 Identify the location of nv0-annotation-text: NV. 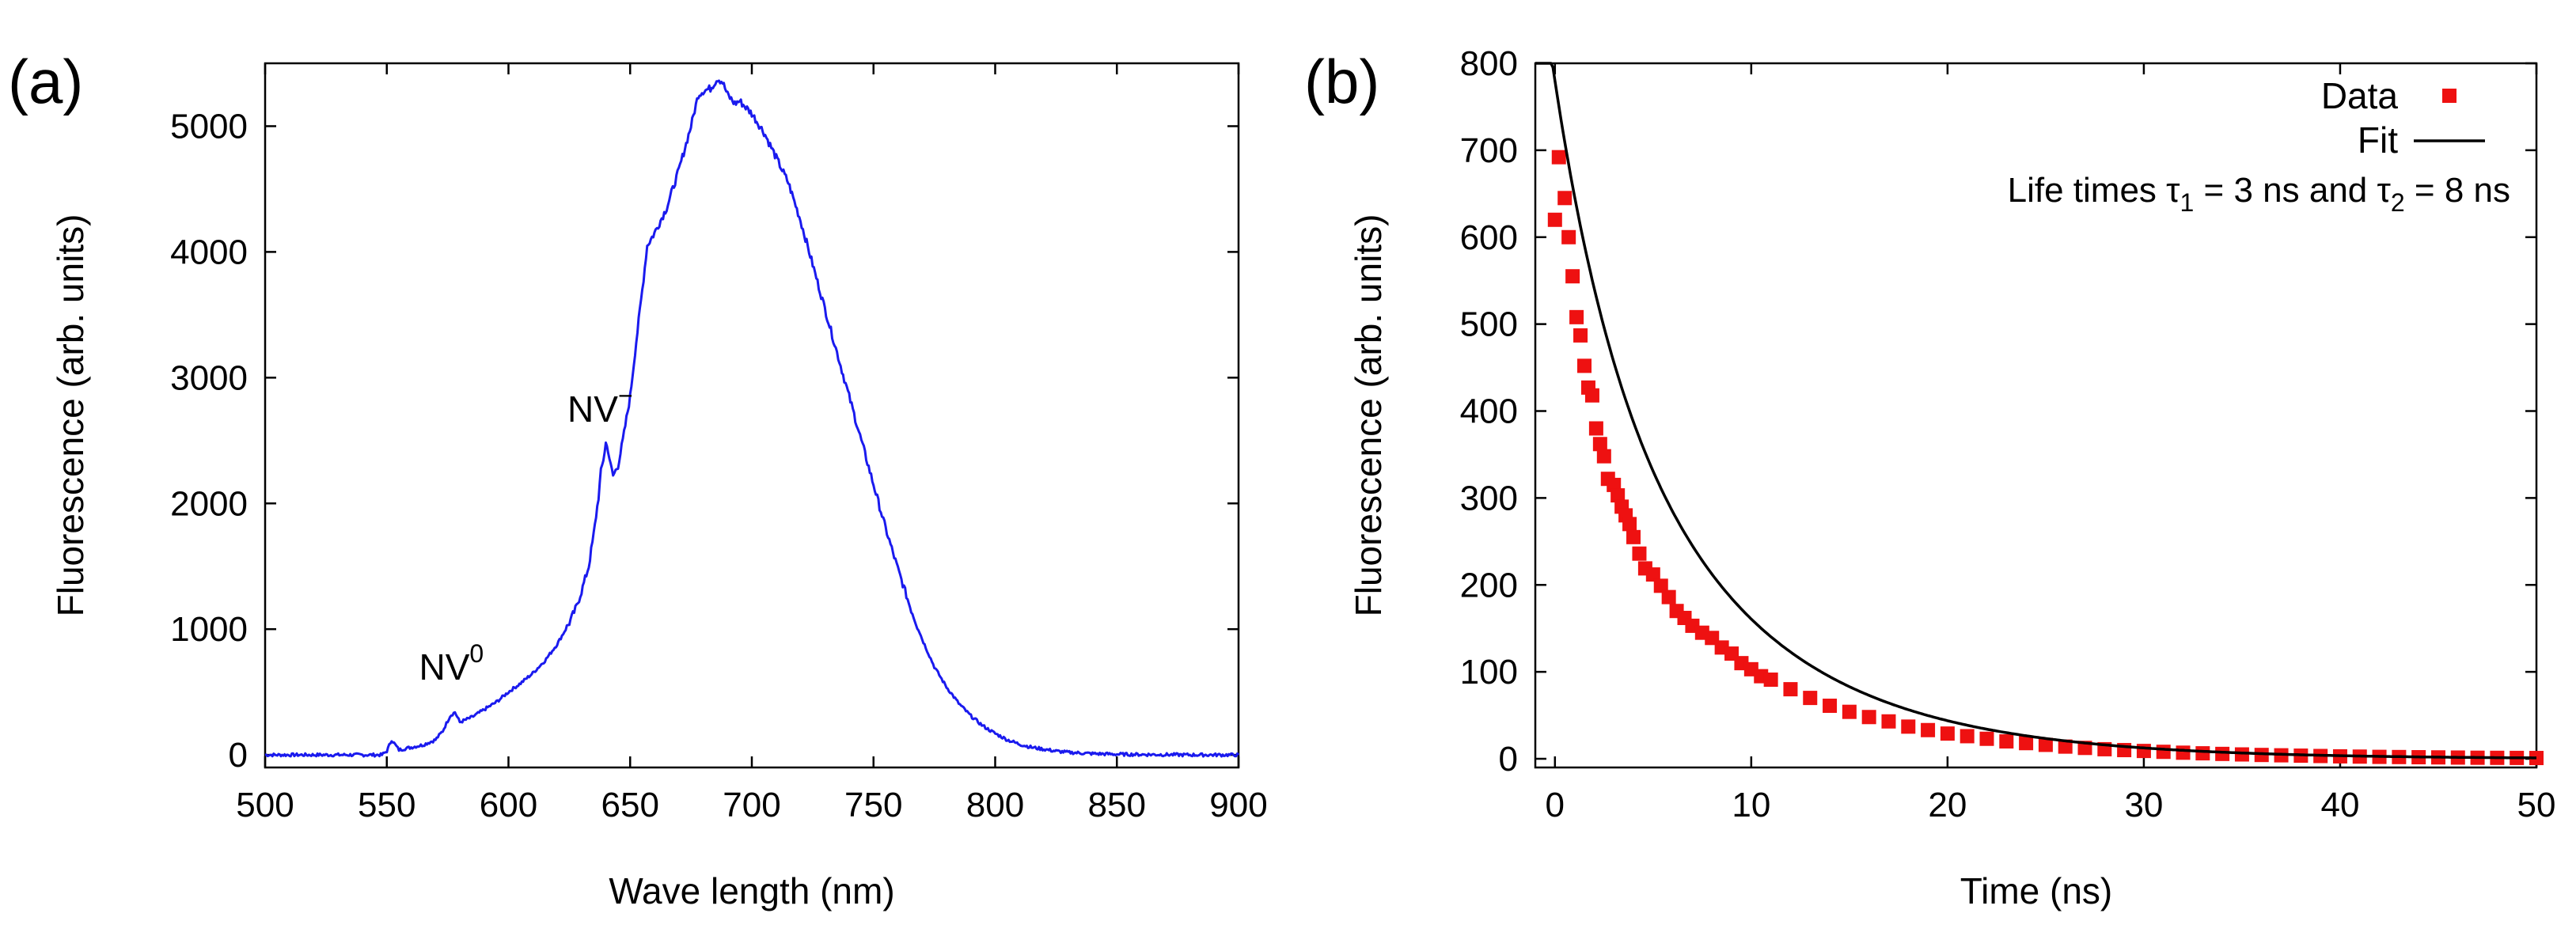
(444, 667).